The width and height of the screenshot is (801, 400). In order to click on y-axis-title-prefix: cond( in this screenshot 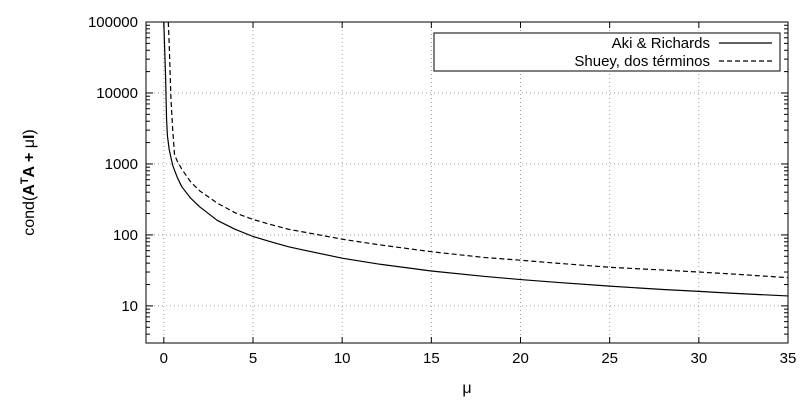, I will do `click(29, 215)`.